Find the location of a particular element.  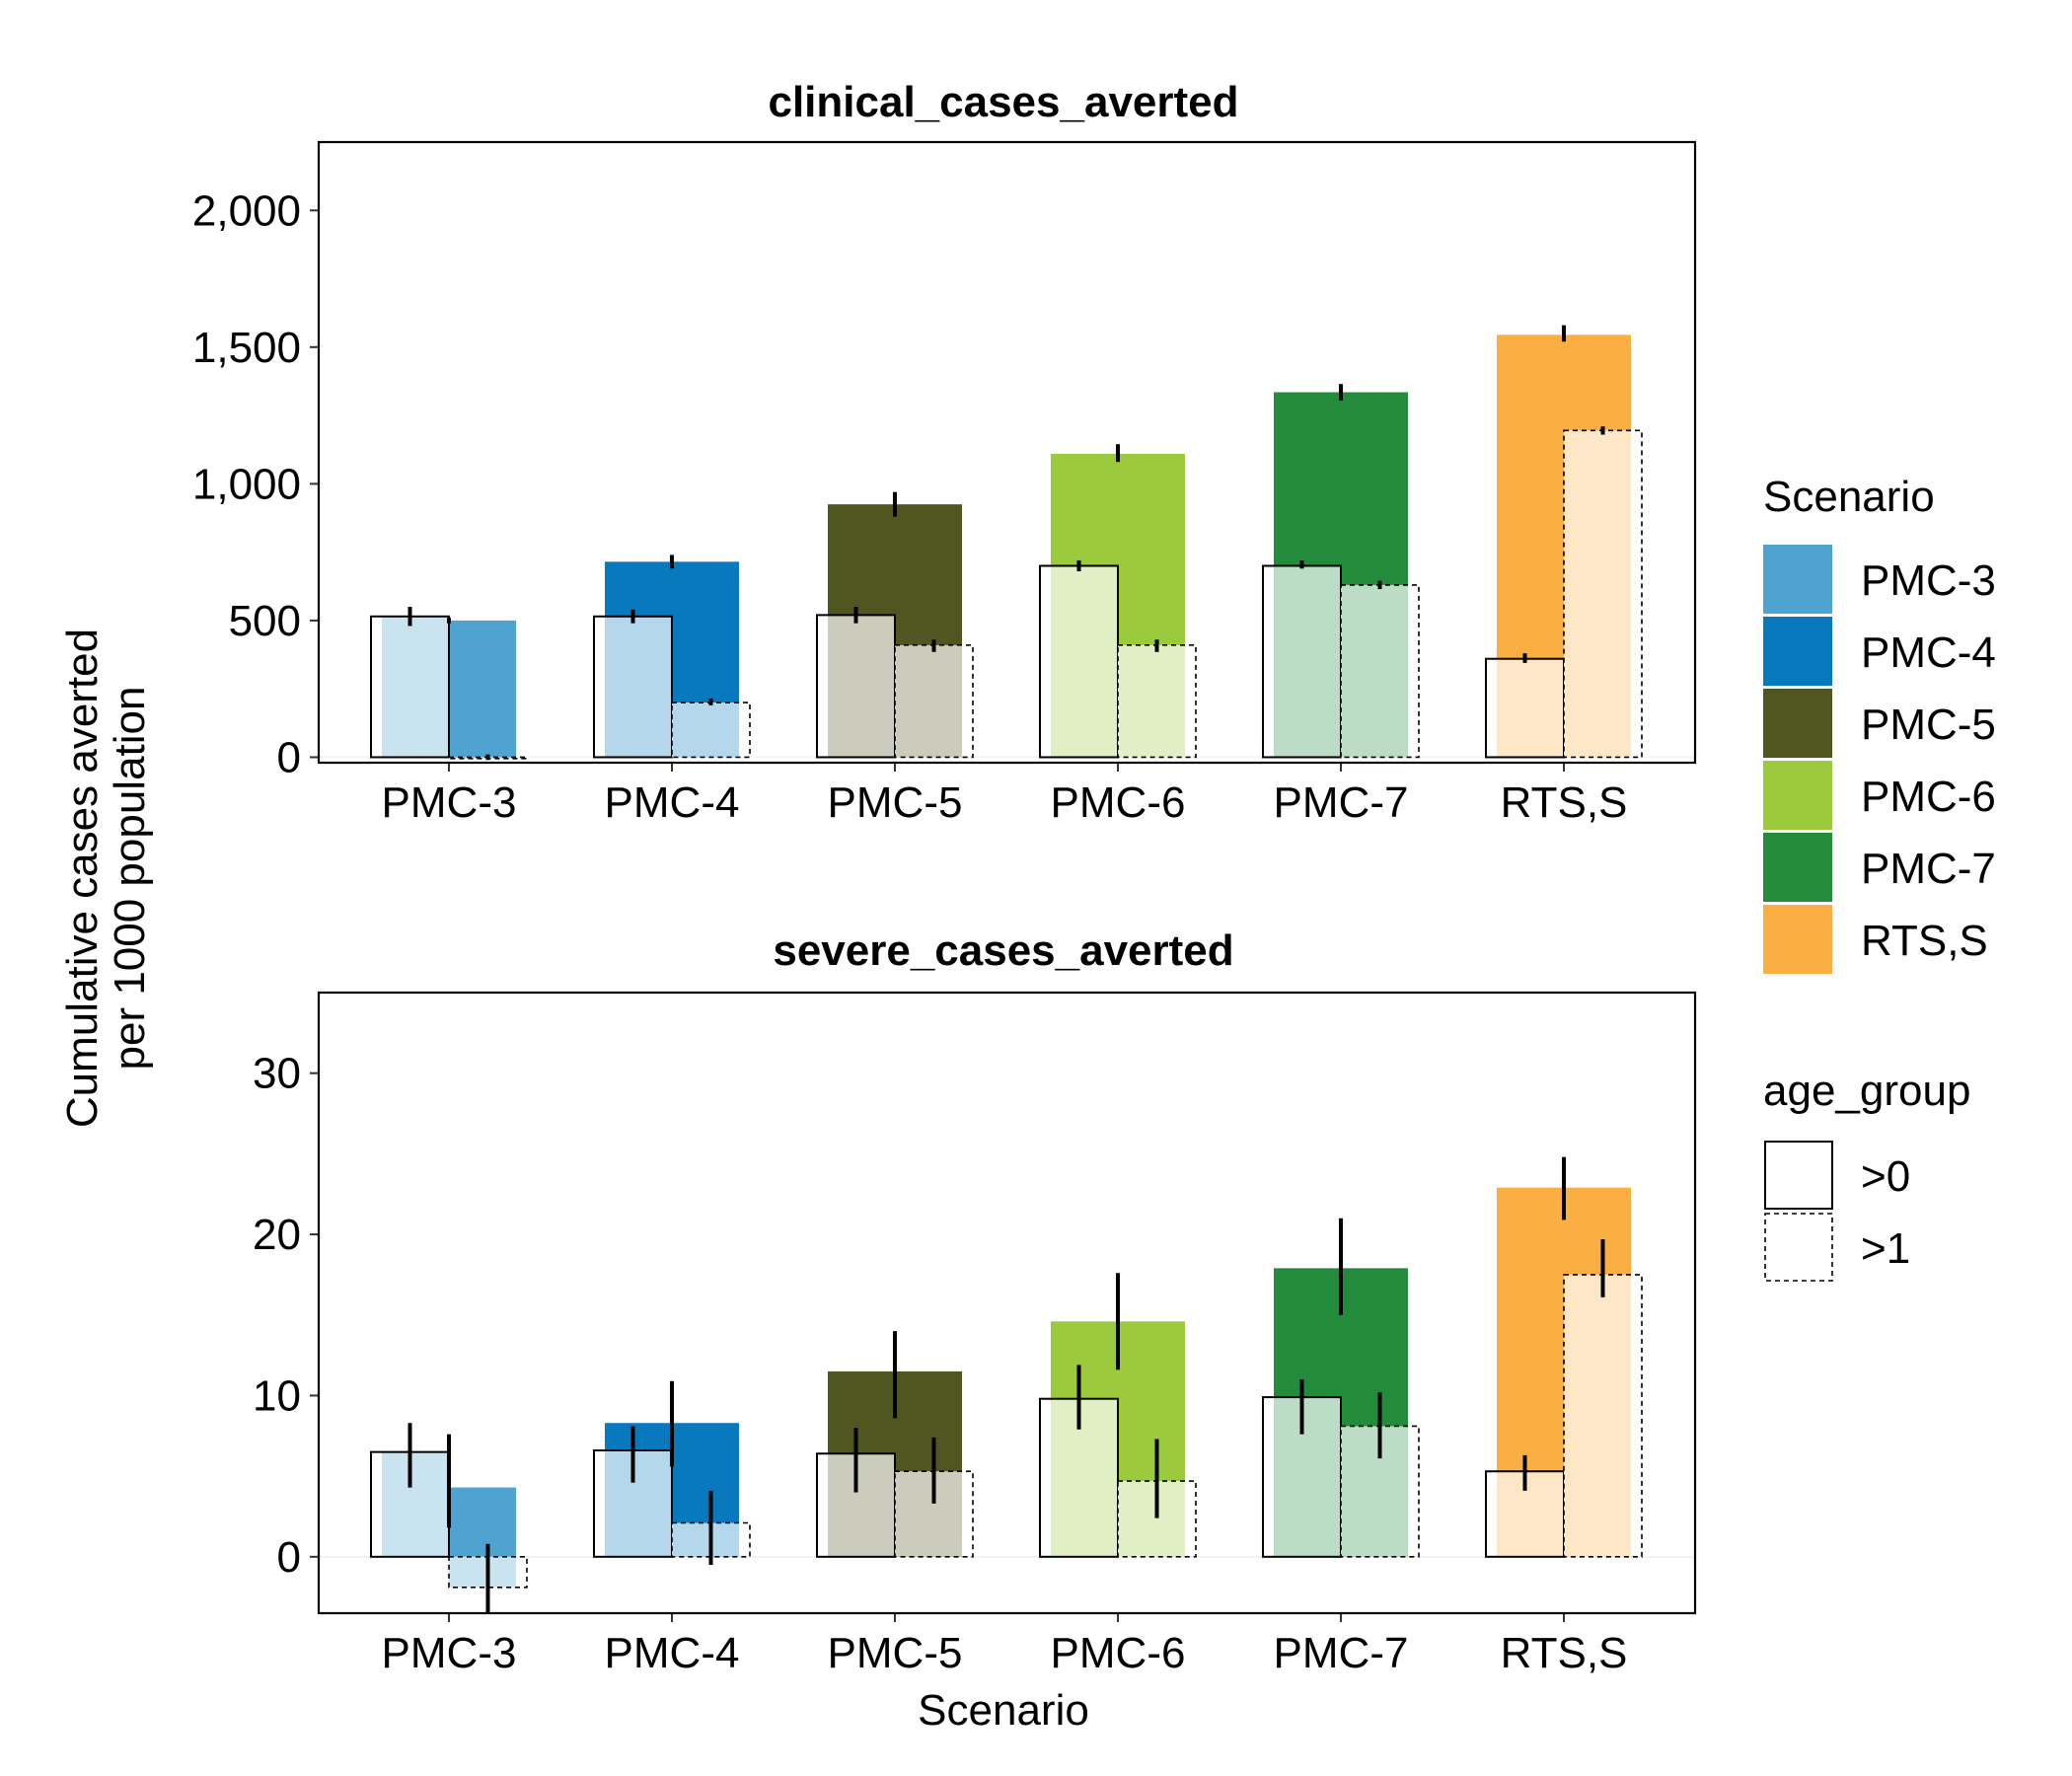

legend-scenario-title: Scenario is located at coordinates (1849, 497).